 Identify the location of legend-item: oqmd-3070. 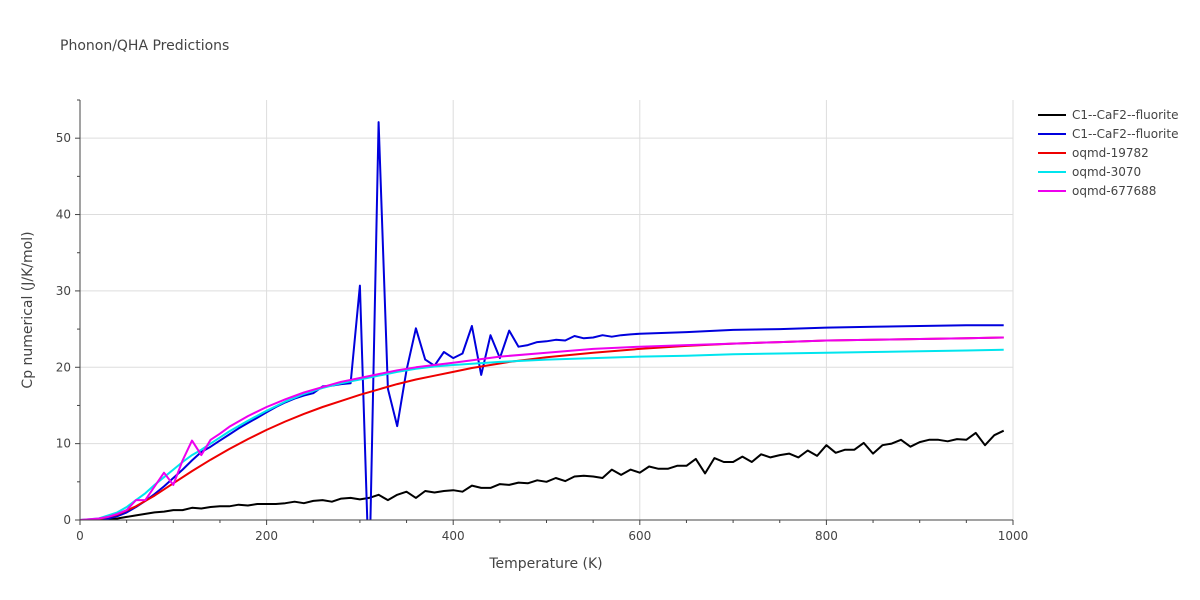
(1089, 172).